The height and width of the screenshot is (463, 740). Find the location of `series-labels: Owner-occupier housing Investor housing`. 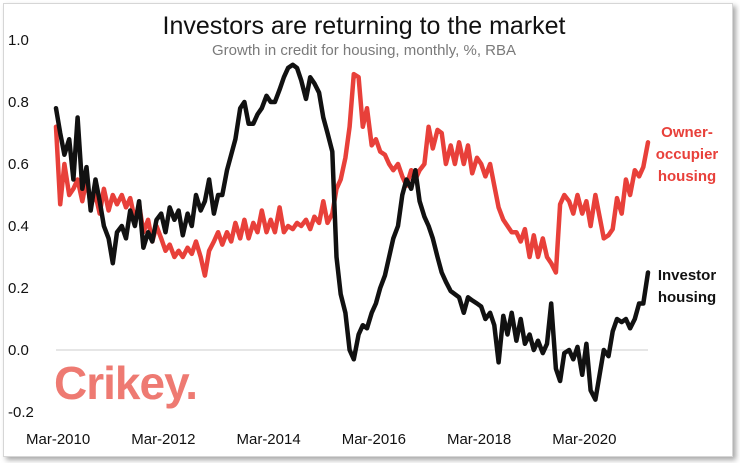

series-labels: Owner-occupier housing Investor housing is located at coordinates (687, 215).